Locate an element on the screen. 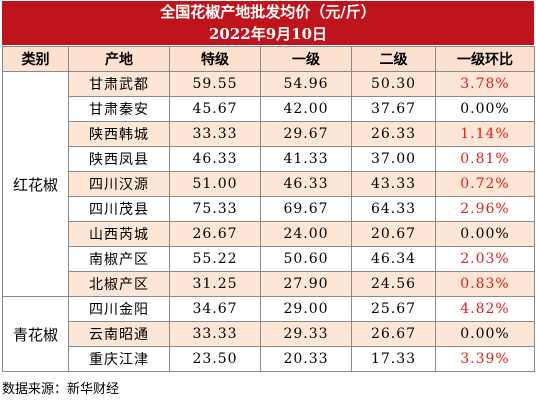 This screenshot has height=401, width=536. grade-1-change-cell: 0.81% is located at coordinates (485, 159).